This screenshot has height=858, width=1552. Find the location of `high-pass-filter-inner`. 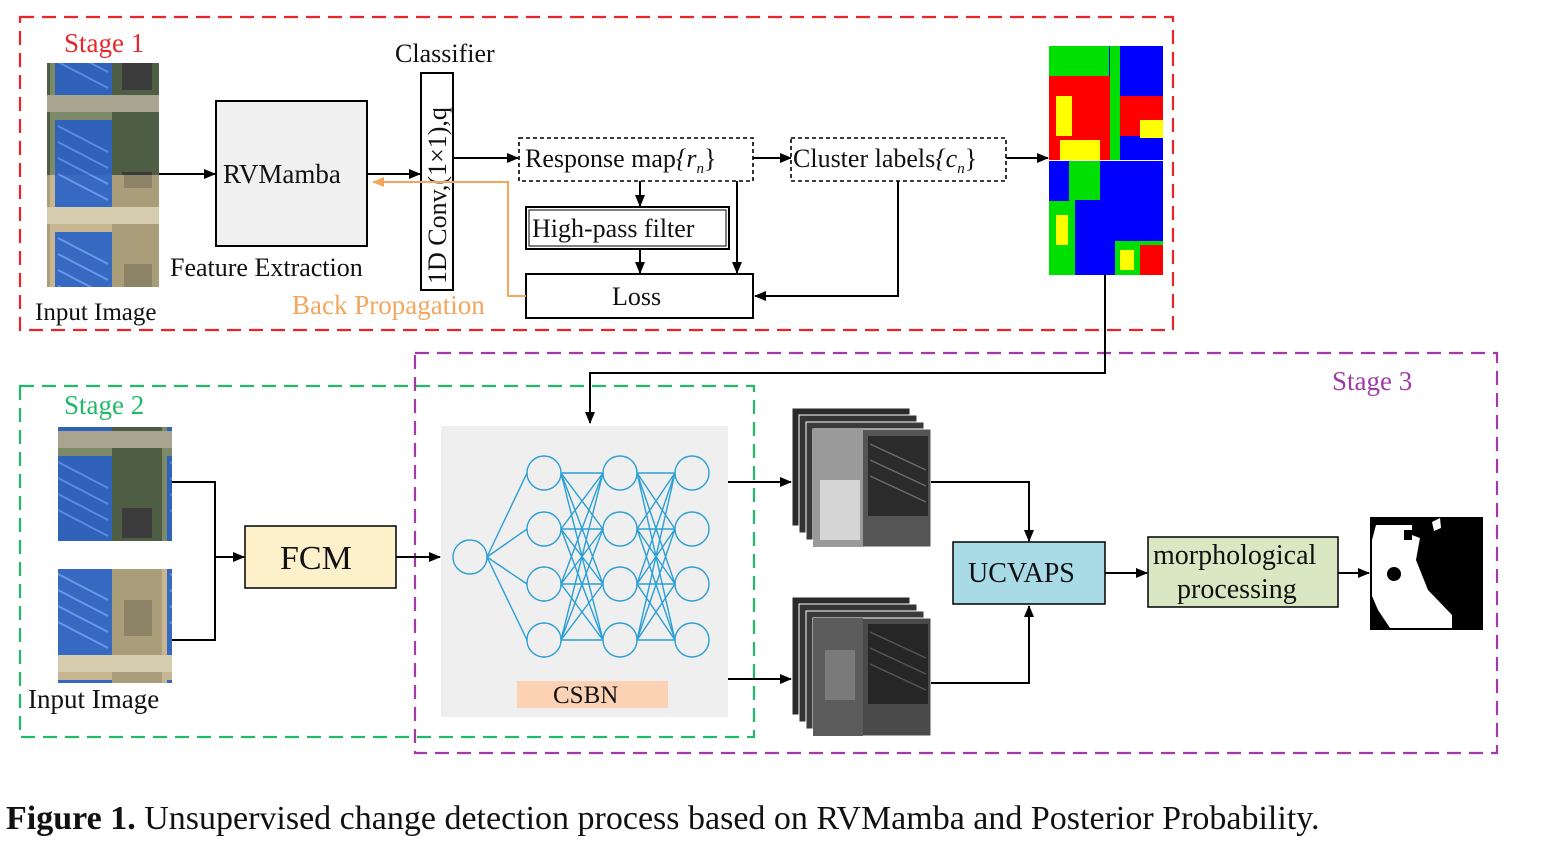

high-pass-filter-inner is located at coordinates (627, 228).